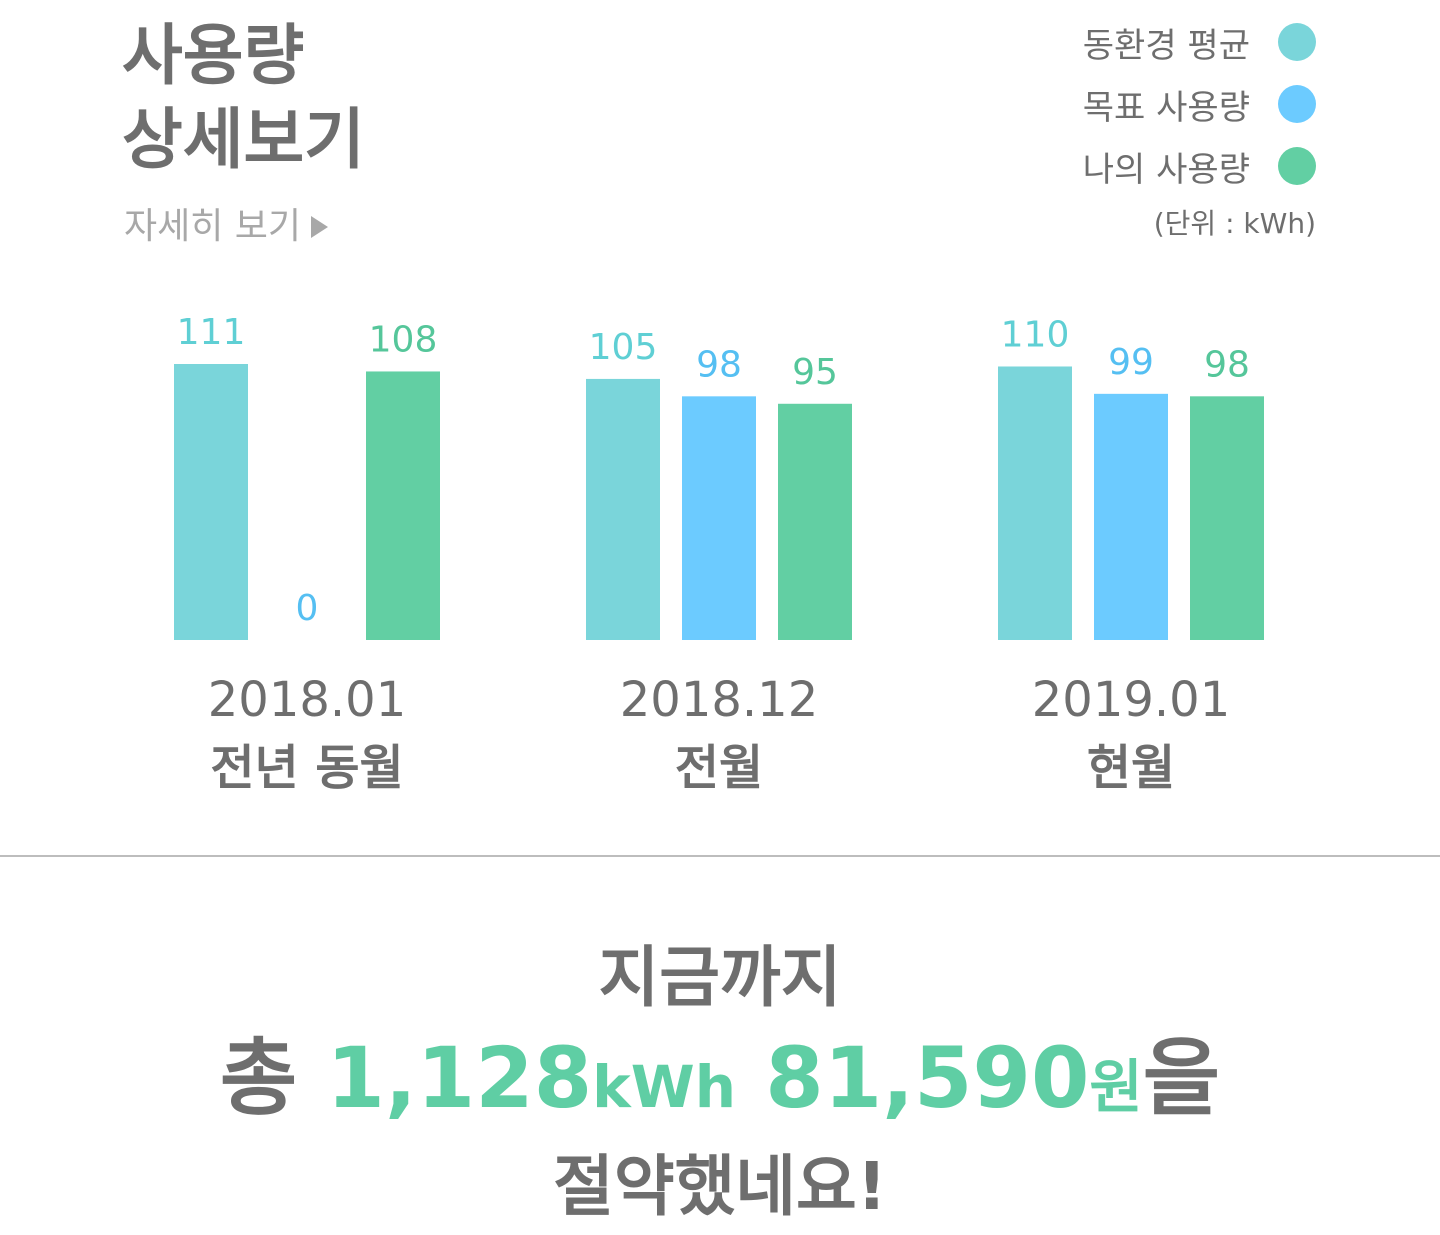  What do you see at coordinates (1297, 42) in the screenshot?
I see `legend-dot-average` at bounding box center [1297, 42].